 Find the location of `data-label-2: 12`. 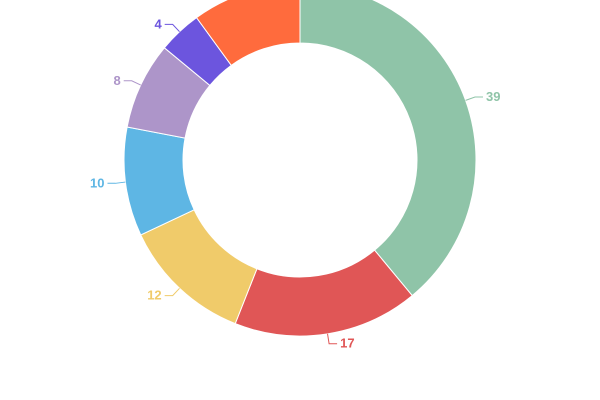

data-label-2: 12 is located at coordinates (154, 295).